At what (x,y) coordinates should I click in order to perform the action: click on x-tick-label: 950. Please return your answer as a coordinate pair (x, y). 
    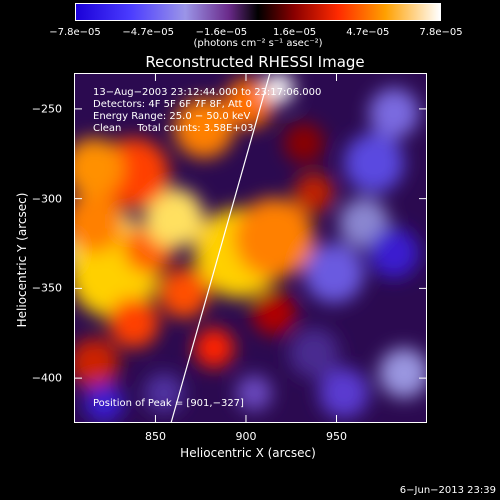
    Looking at the image, I should click on (336, 436).